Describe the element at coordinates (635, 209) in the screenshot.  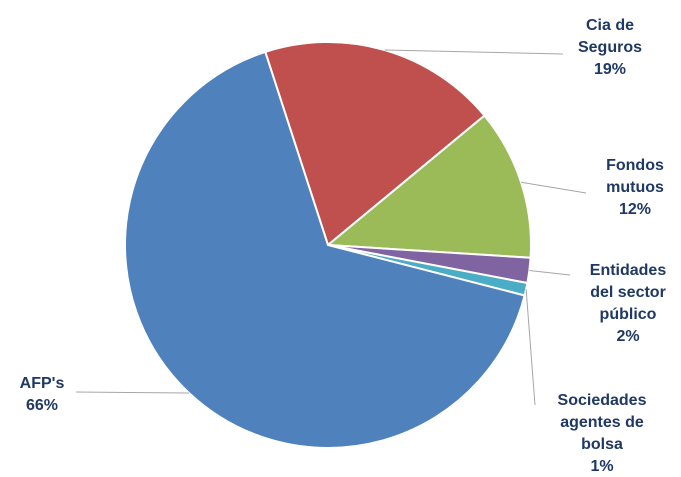
I see `slice-value-label: 12%` at that location.